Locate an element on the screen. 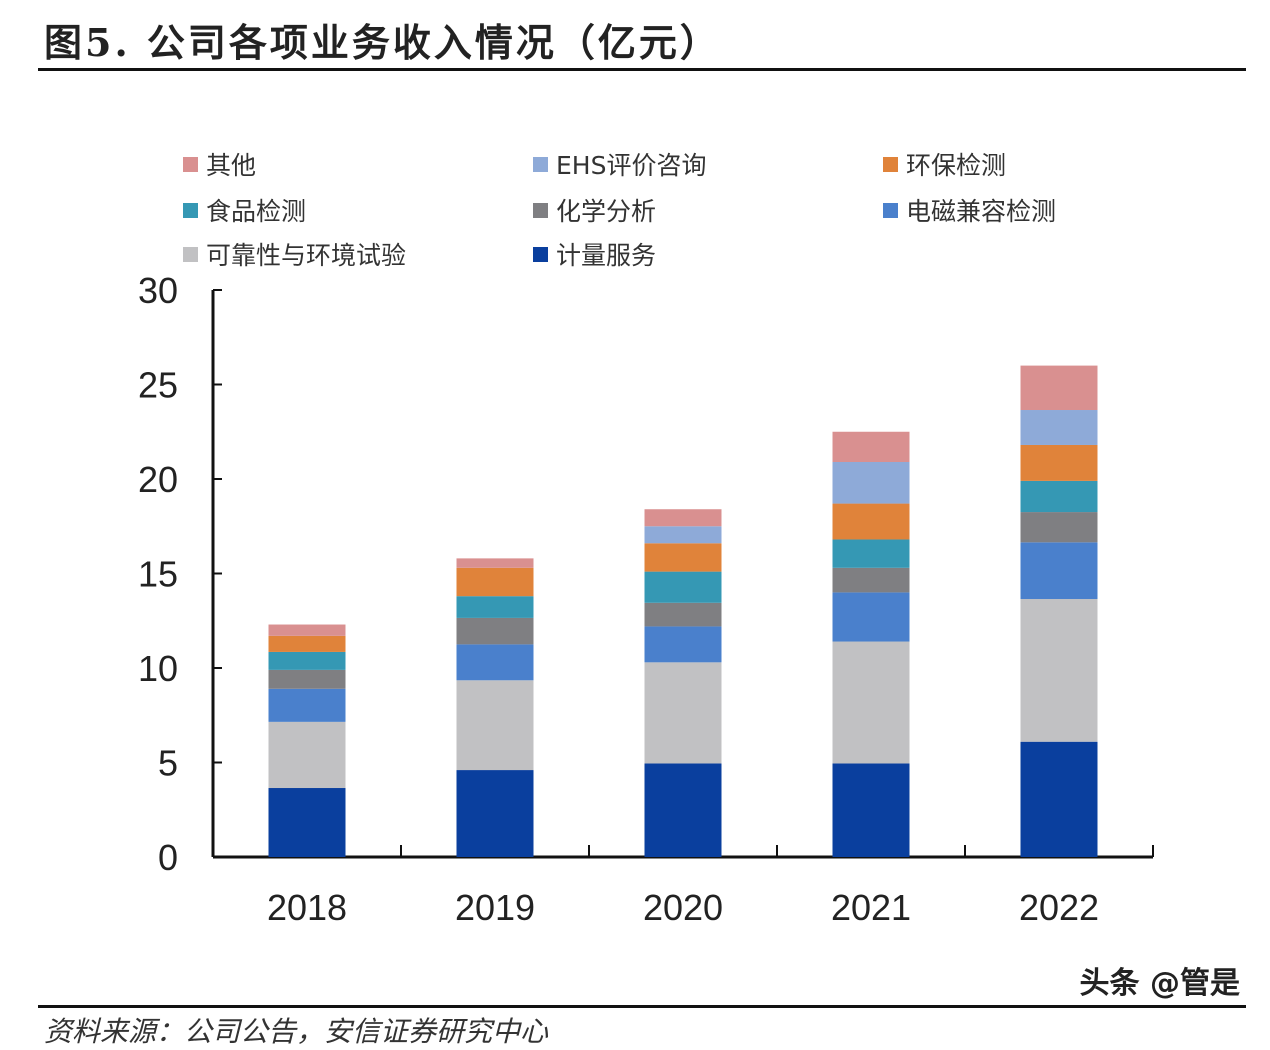 This screenshot has height=1050, width=1270. legend-item: 可靠性与环境试验 is located at coordinates (294, 254).